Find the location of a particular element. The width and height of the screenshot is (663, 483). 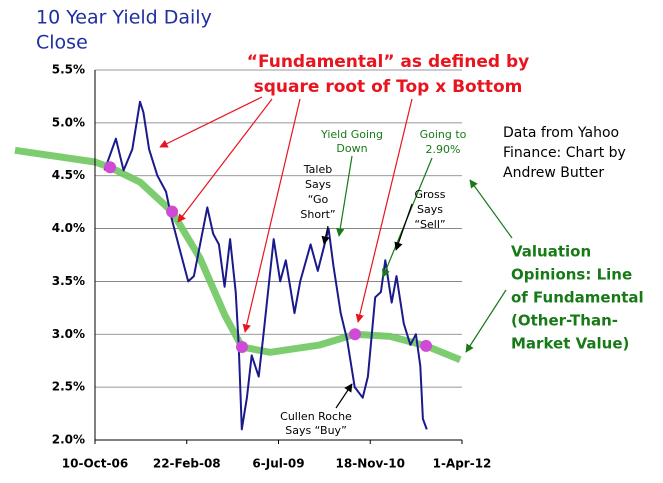

annotation: Valuation is located at coordinates (551, 252).